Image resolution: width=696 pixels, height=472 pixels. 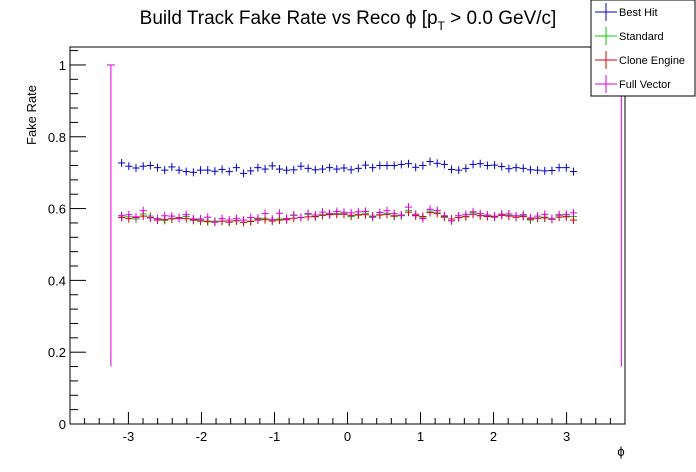 What do you see at coordinates (57, 137) in the screenshot?
I see `y-tick-label: 0.8` at bounding box center [57, 137].